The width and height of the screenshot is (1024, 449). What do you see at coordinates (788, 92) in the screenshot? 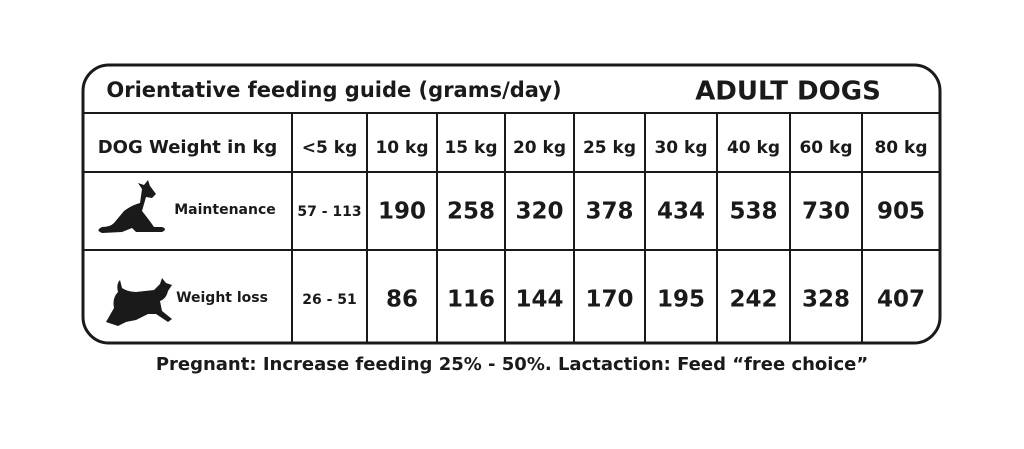
I see `subtitle: ADULT DOGS` at bounding box center [788, 92].